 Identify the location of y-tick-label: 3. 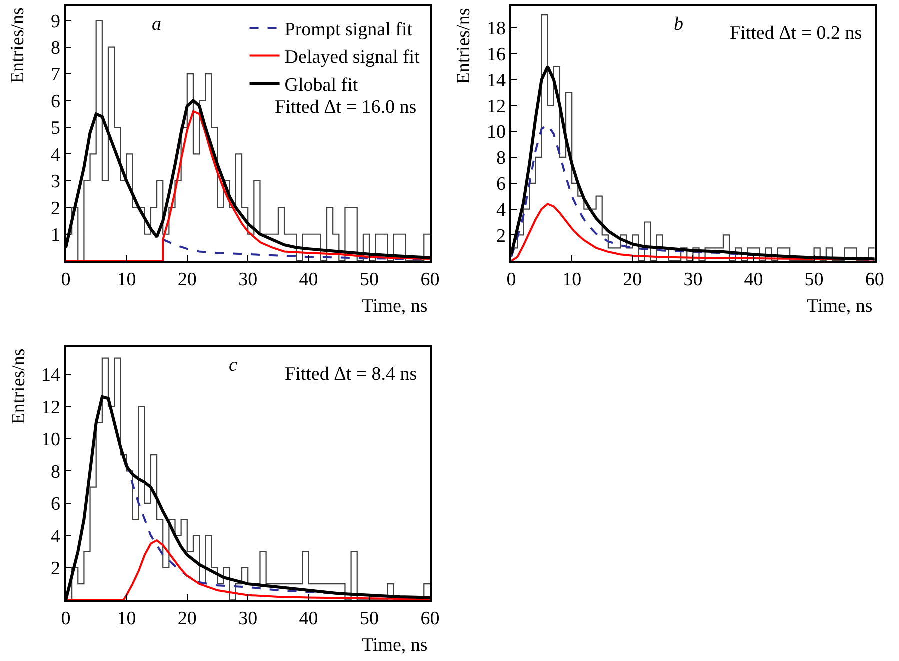
(55, 182).